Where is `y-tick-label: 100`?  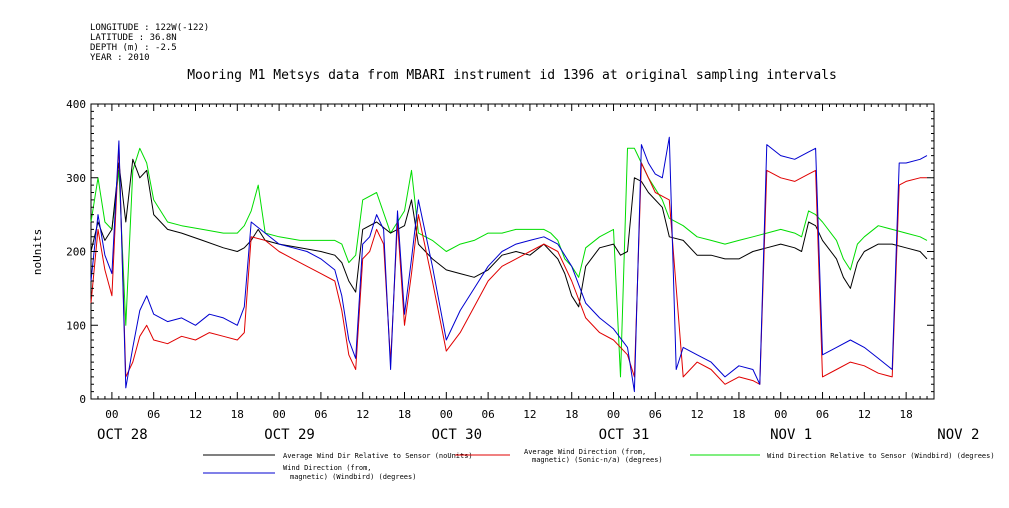 y-tick-label: 100 is located at coordinates (76, 325).